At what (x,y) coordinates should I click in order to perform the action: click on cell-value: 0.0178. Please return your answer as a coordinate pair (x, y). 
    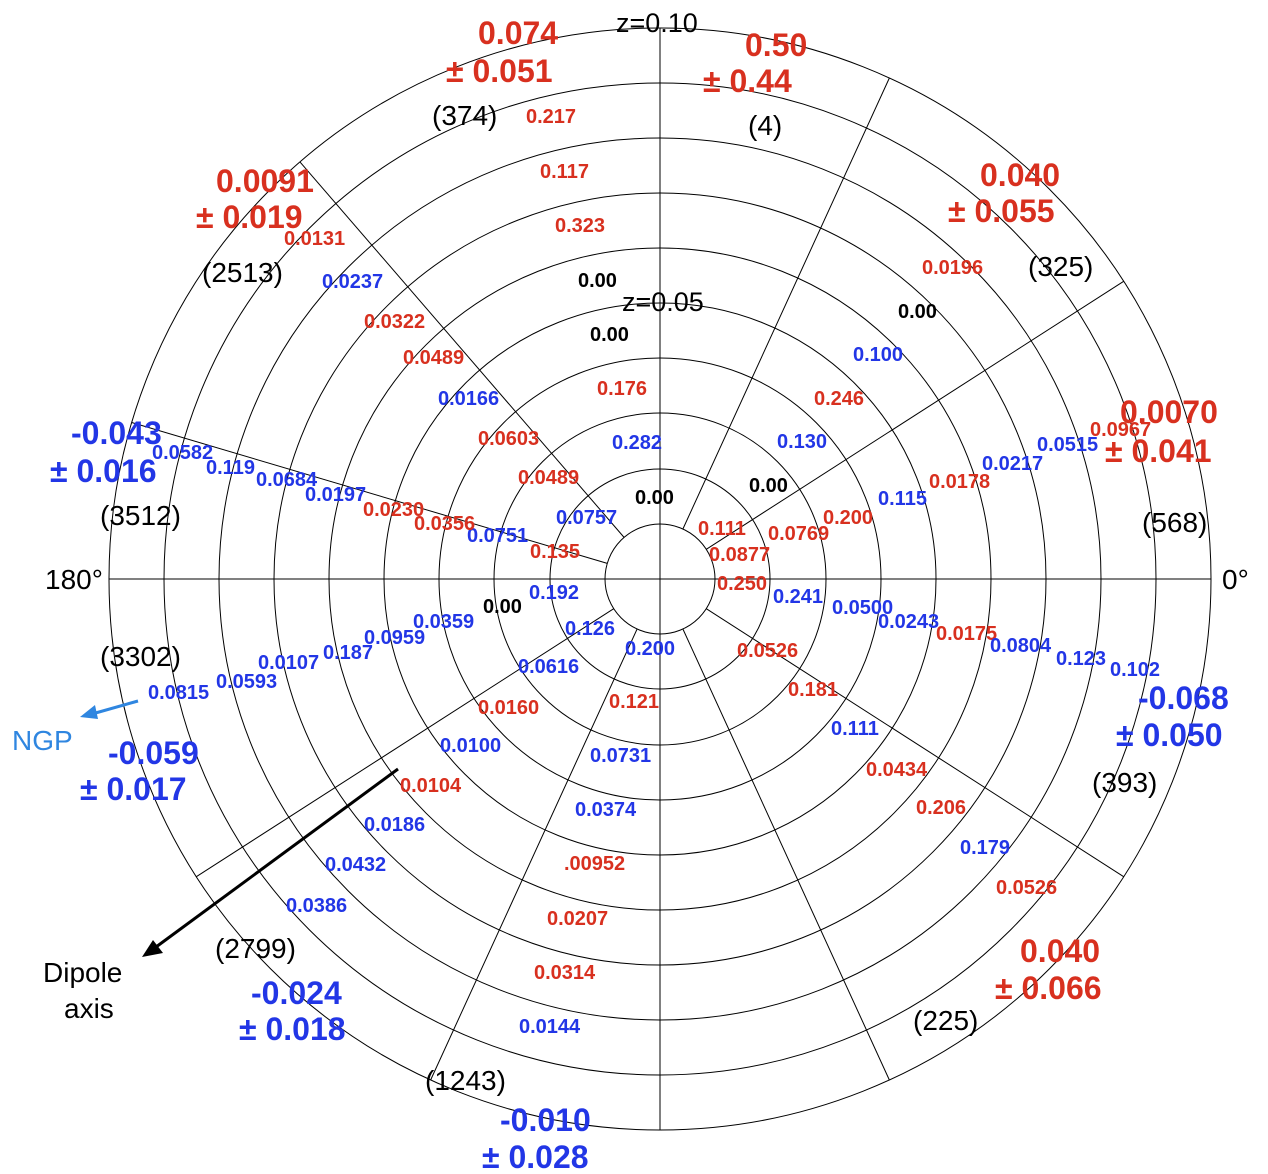
    Looking at the image, I should click on (959, 482).